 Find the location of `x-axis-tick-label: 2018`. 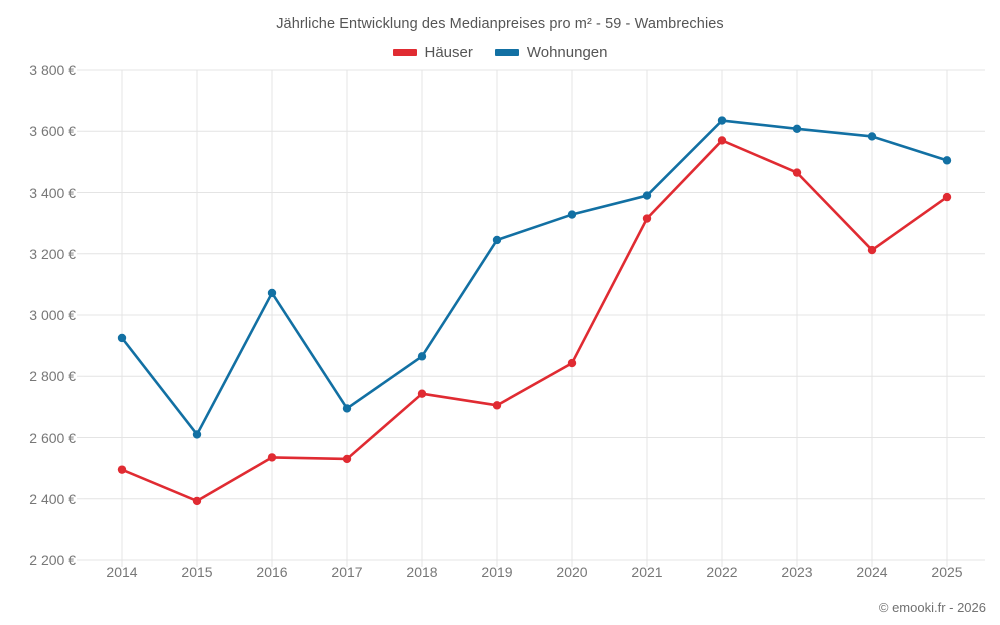

x-axis-tick-label: 2018 is located at coordinates (422, 572).